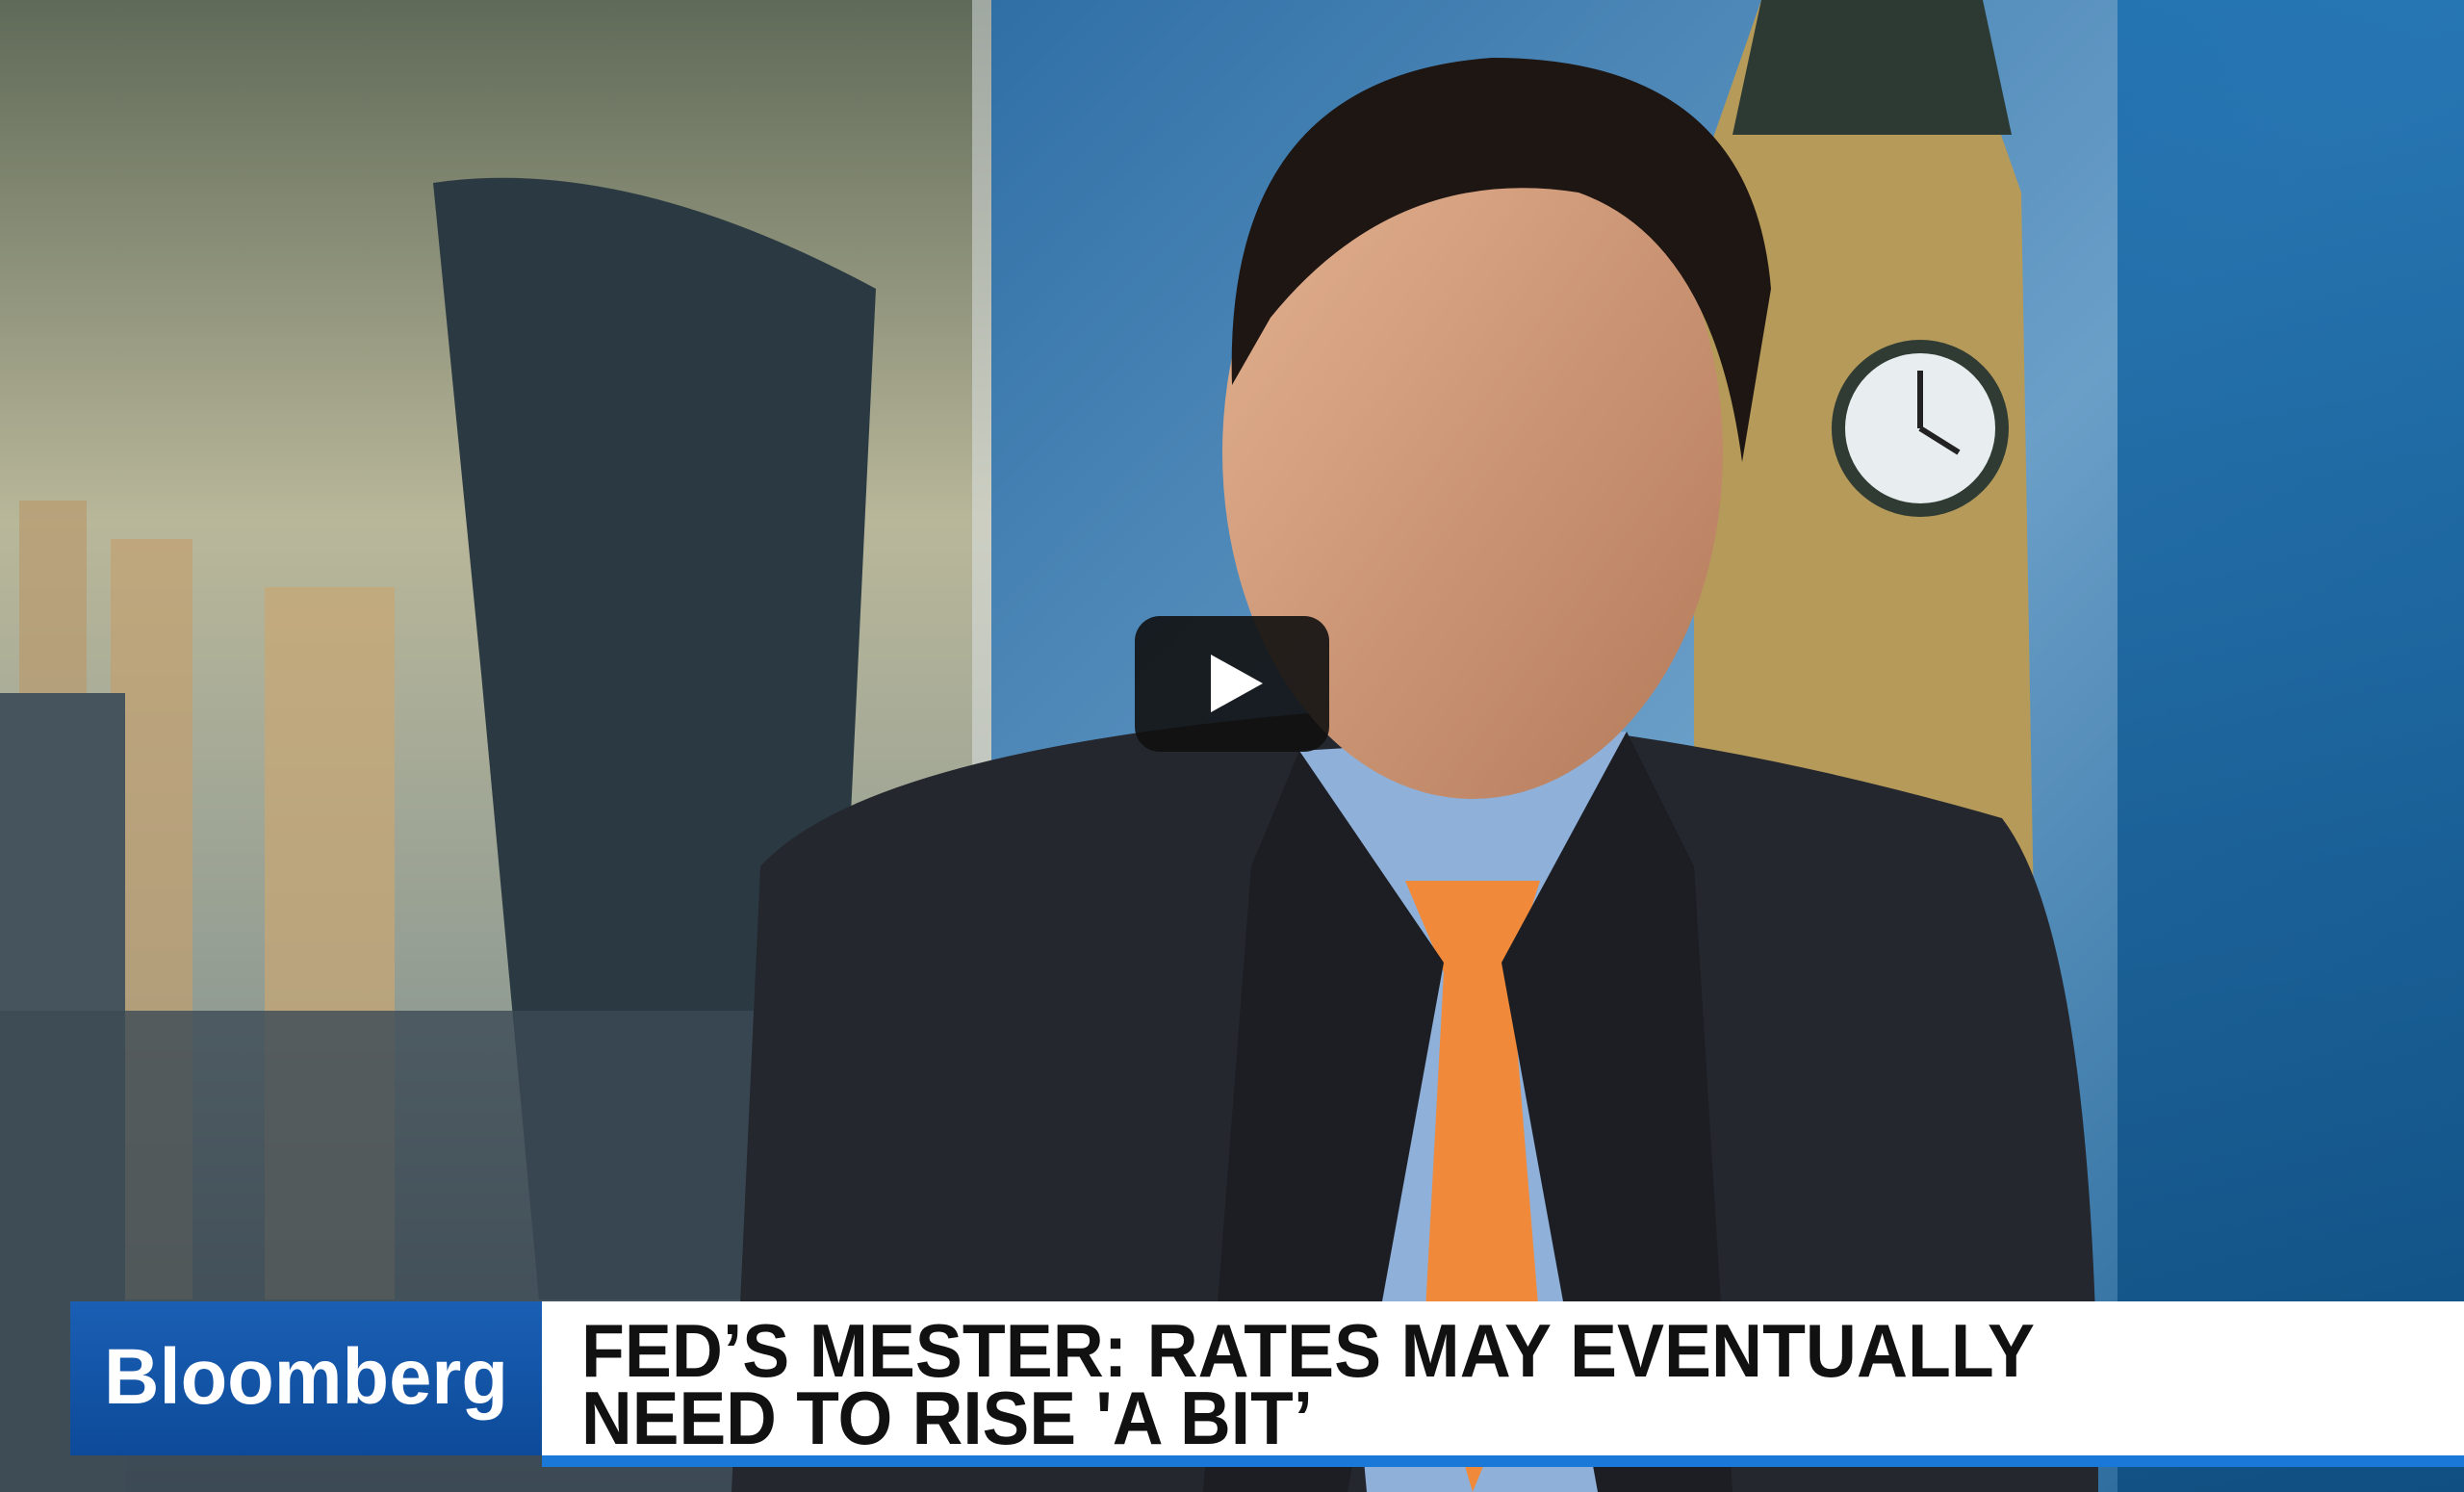  I want to click on headline-underline, so click(1503, 1461).